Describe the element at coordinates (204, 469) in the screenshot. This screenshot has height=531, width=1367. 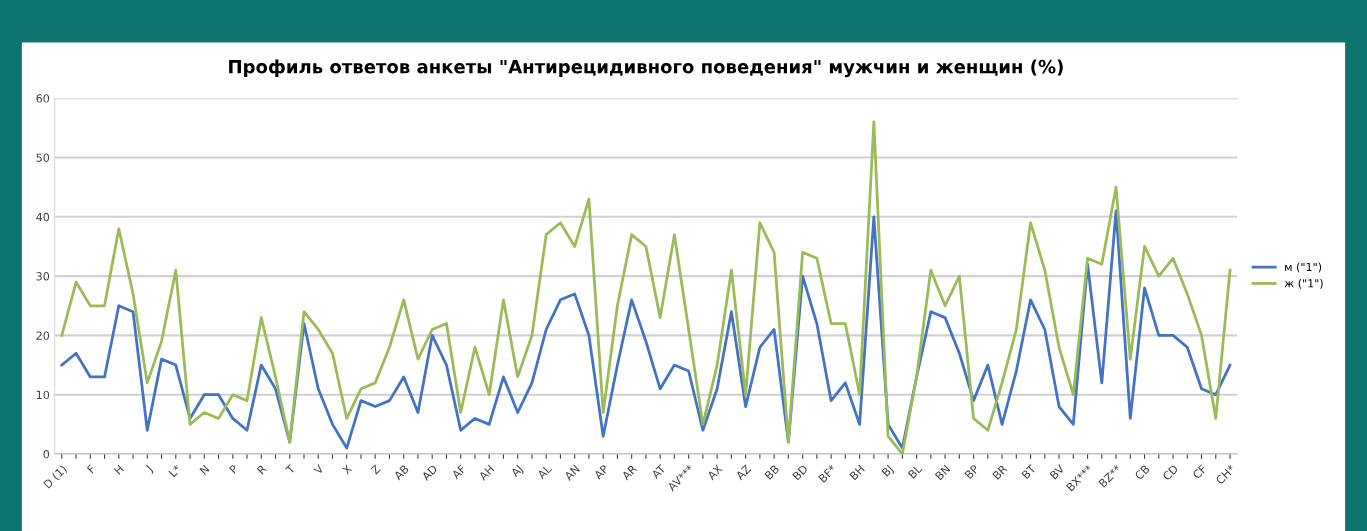
I see `x-tick-label: N` at that location.